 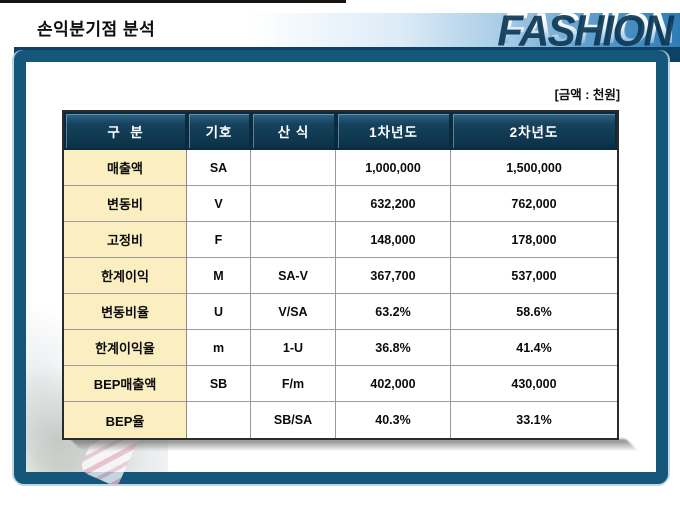 I want to click on row-year2-cell: 58.6%, so click(x=534, y=312).